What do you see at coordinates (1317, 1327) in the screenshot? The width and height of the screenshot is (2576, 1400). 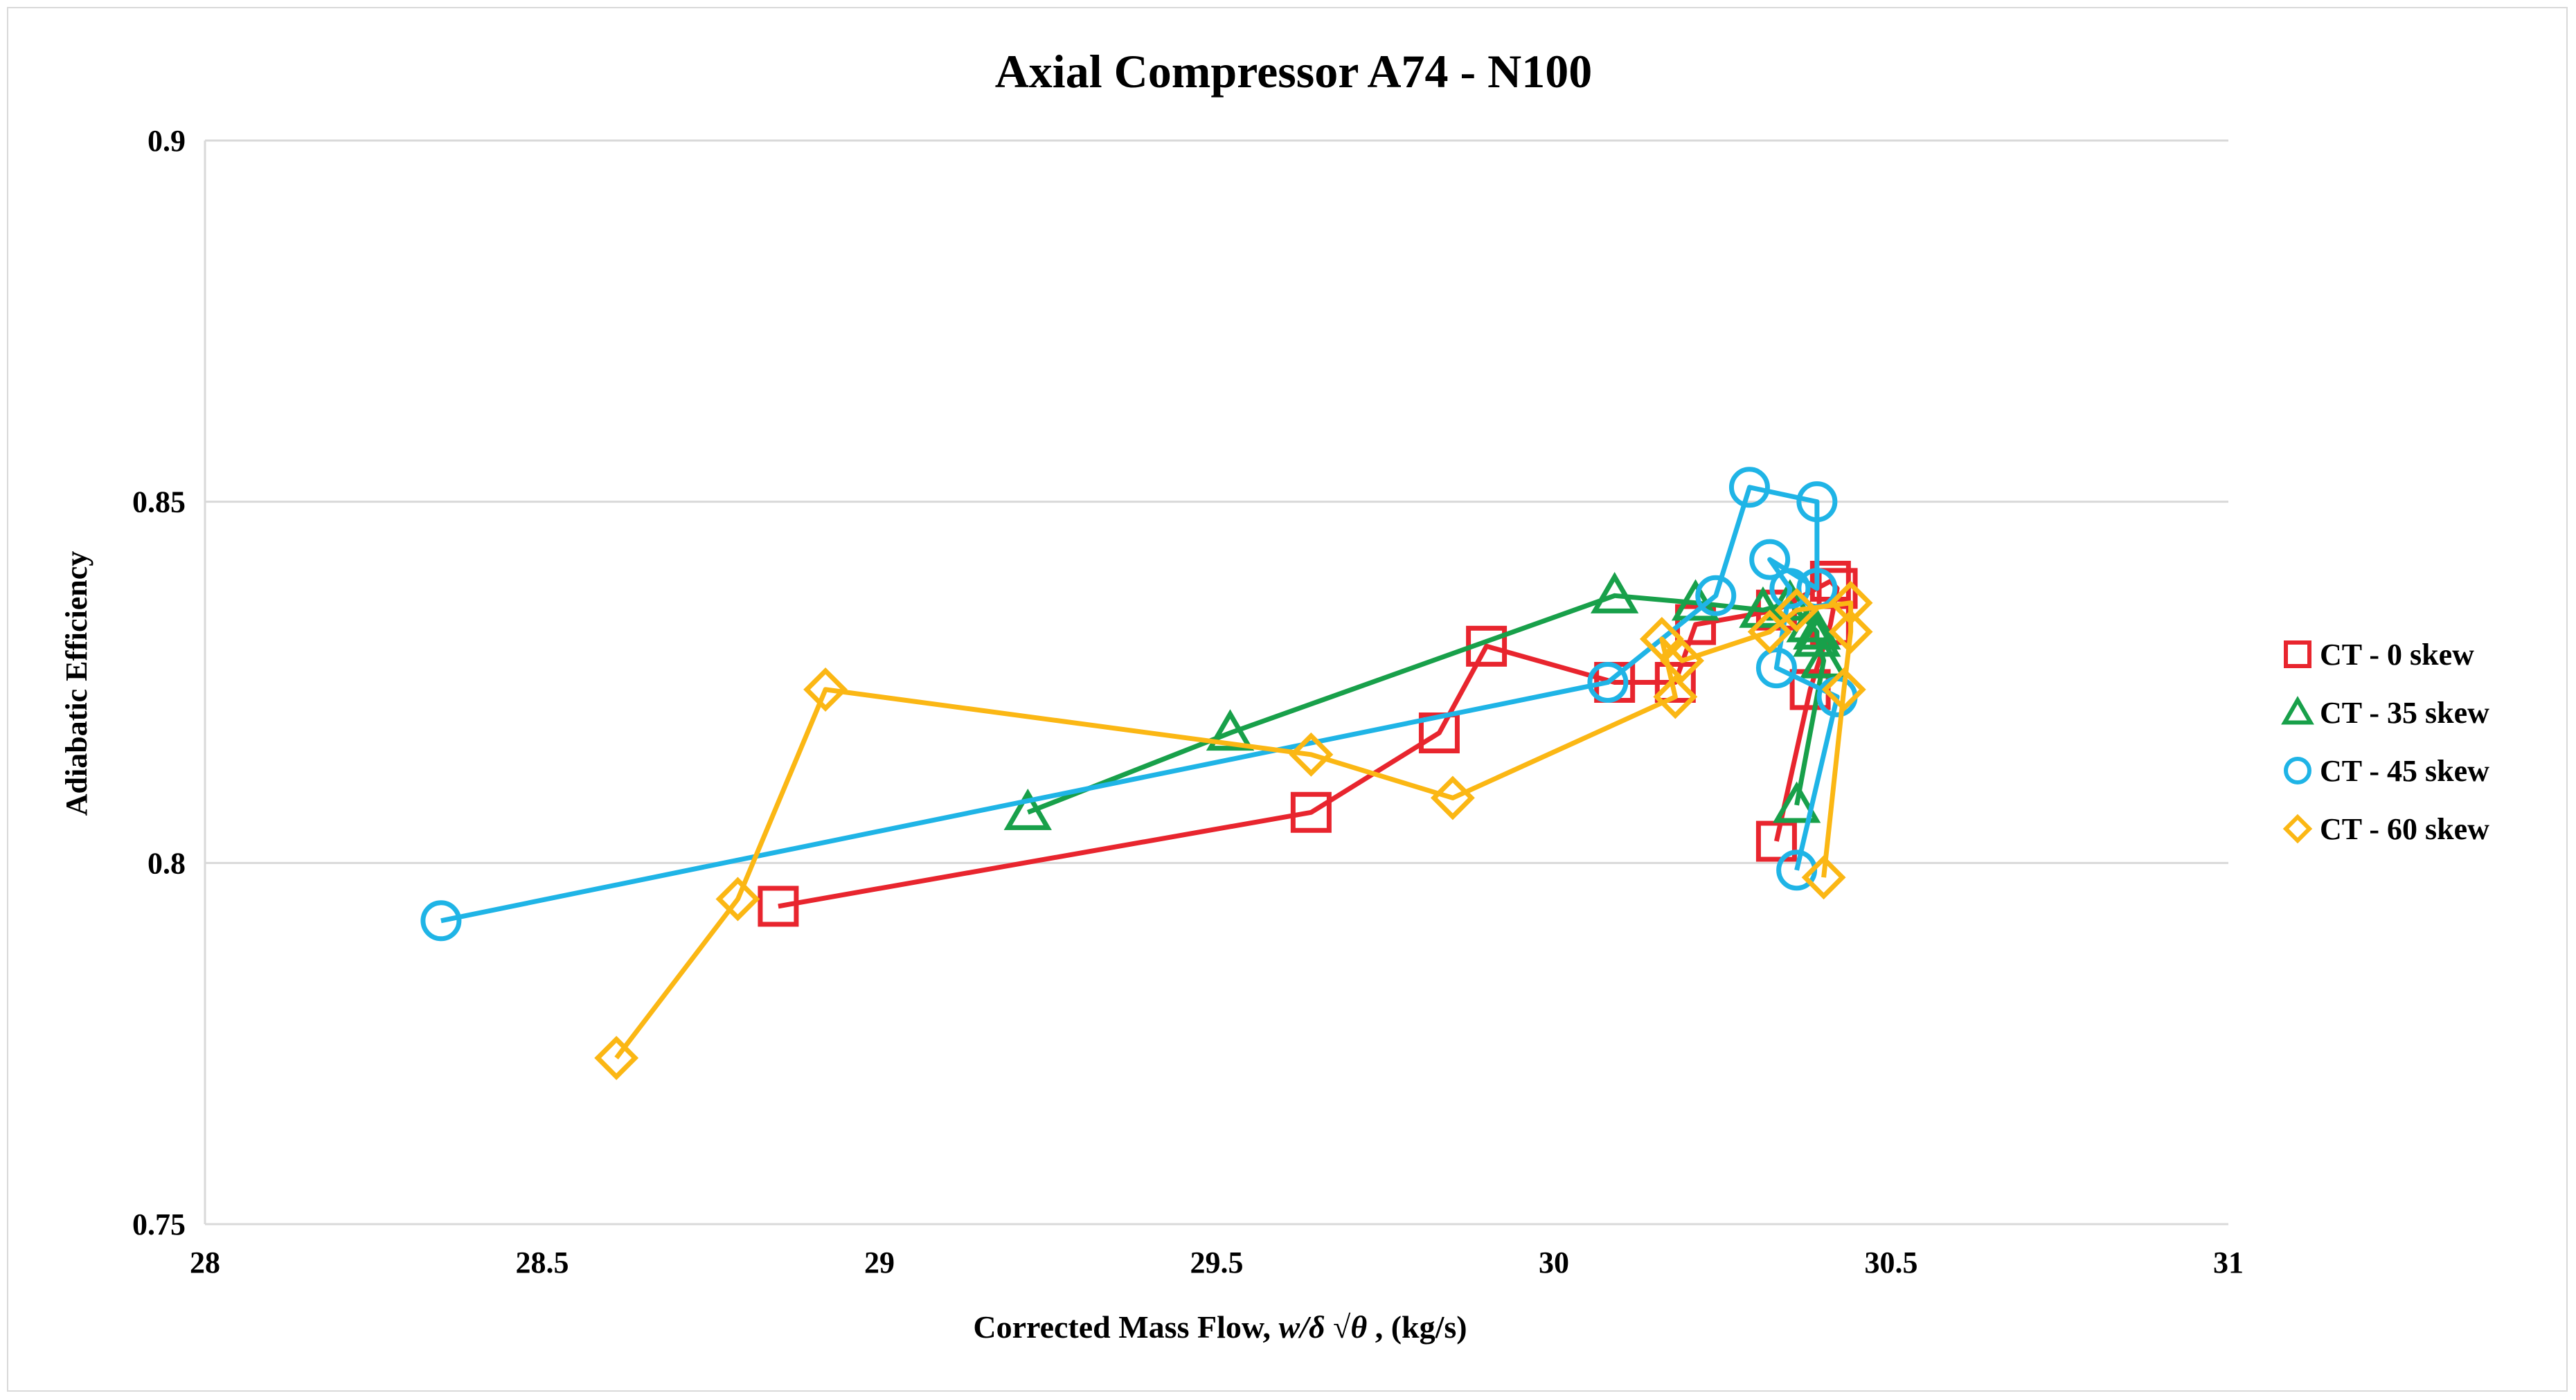 I see `x-axis-label-part: δ` at bounding box center [1317, 1327].